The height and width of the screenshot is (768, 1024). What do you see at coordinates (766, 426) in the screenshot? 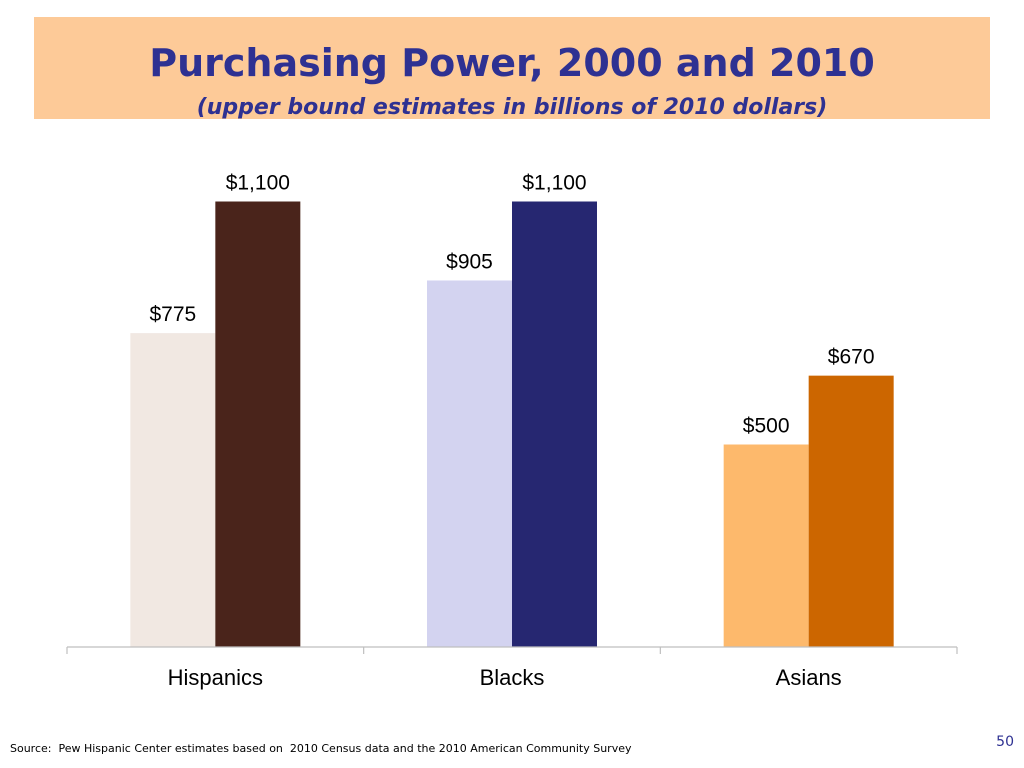
I see `data-label: $500` at bounding box center [766, 426].